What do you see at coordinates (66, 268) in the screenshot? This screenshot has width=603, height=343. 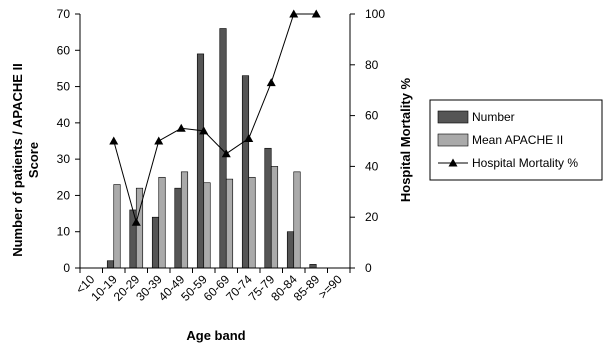 I see `y-tick-label: 0` at bounding box center [66, 268].